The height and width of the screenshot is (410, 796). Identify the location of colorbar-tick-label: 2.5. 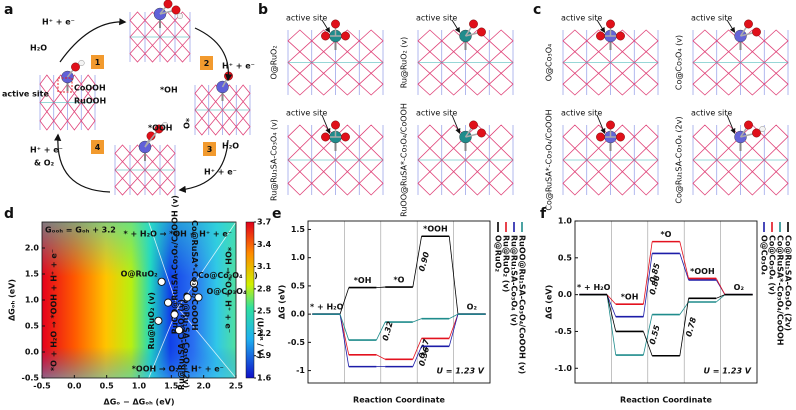
(264, 311).